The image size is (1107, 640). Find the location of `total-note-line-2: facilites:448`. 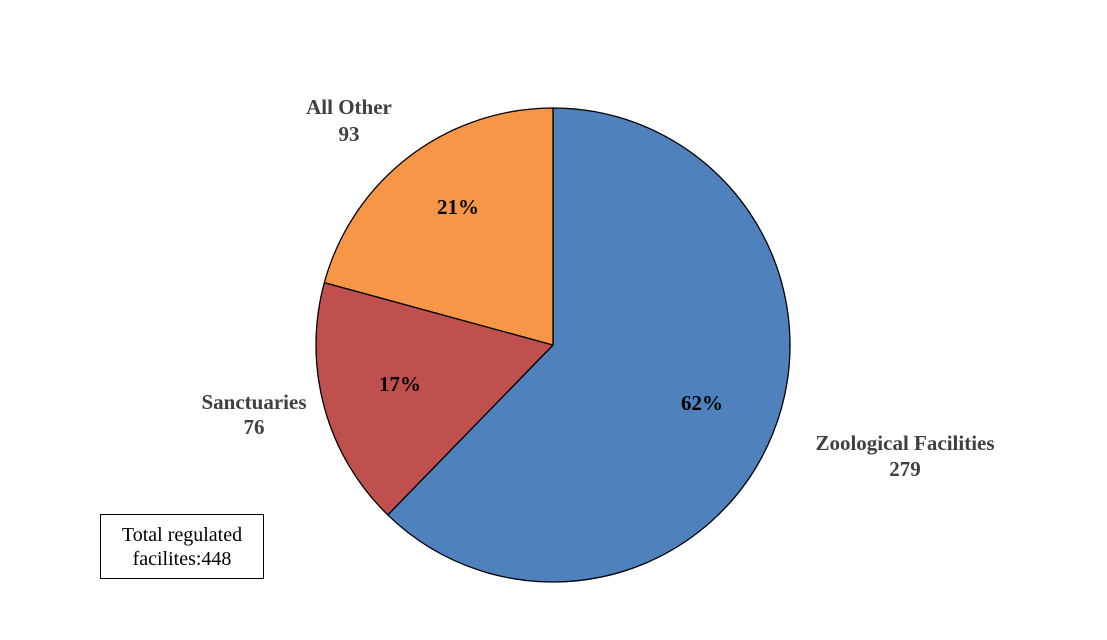

total-note-line-2: facilites:448 is located at coordinates (182, 559).